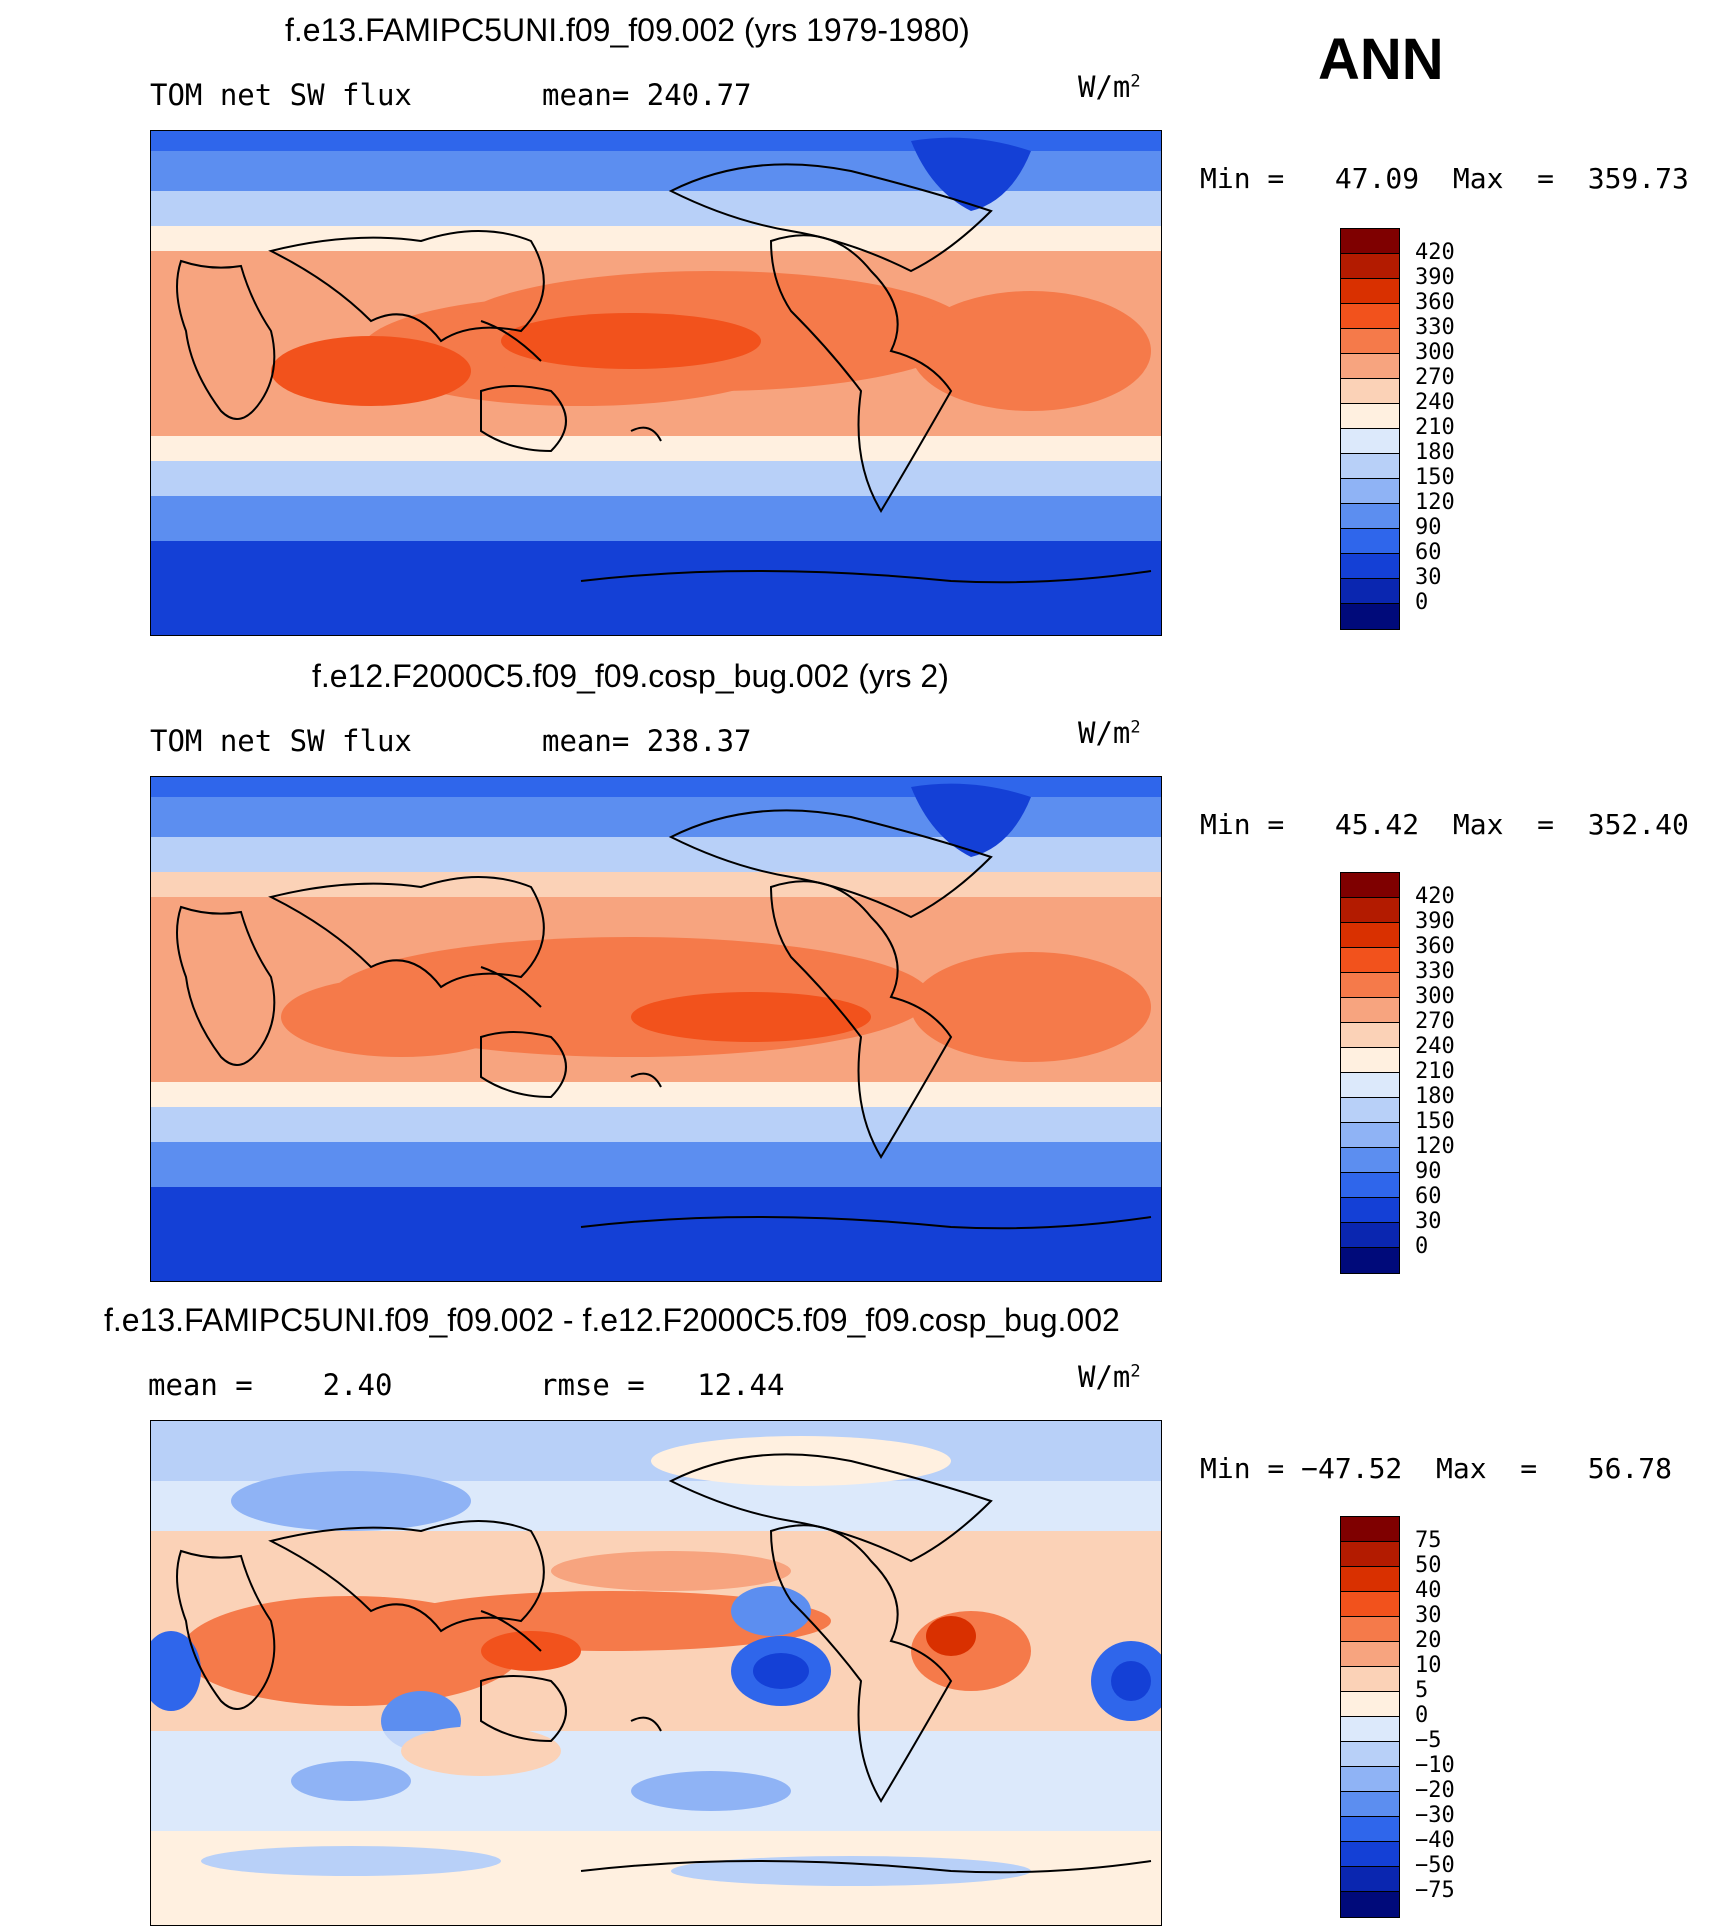 This screenshot has width=1710, height=1926. Describe the element at coordinates (647, 741) in the screenshot. I see `panel2-mean-label: mean= 238.37` at that location.